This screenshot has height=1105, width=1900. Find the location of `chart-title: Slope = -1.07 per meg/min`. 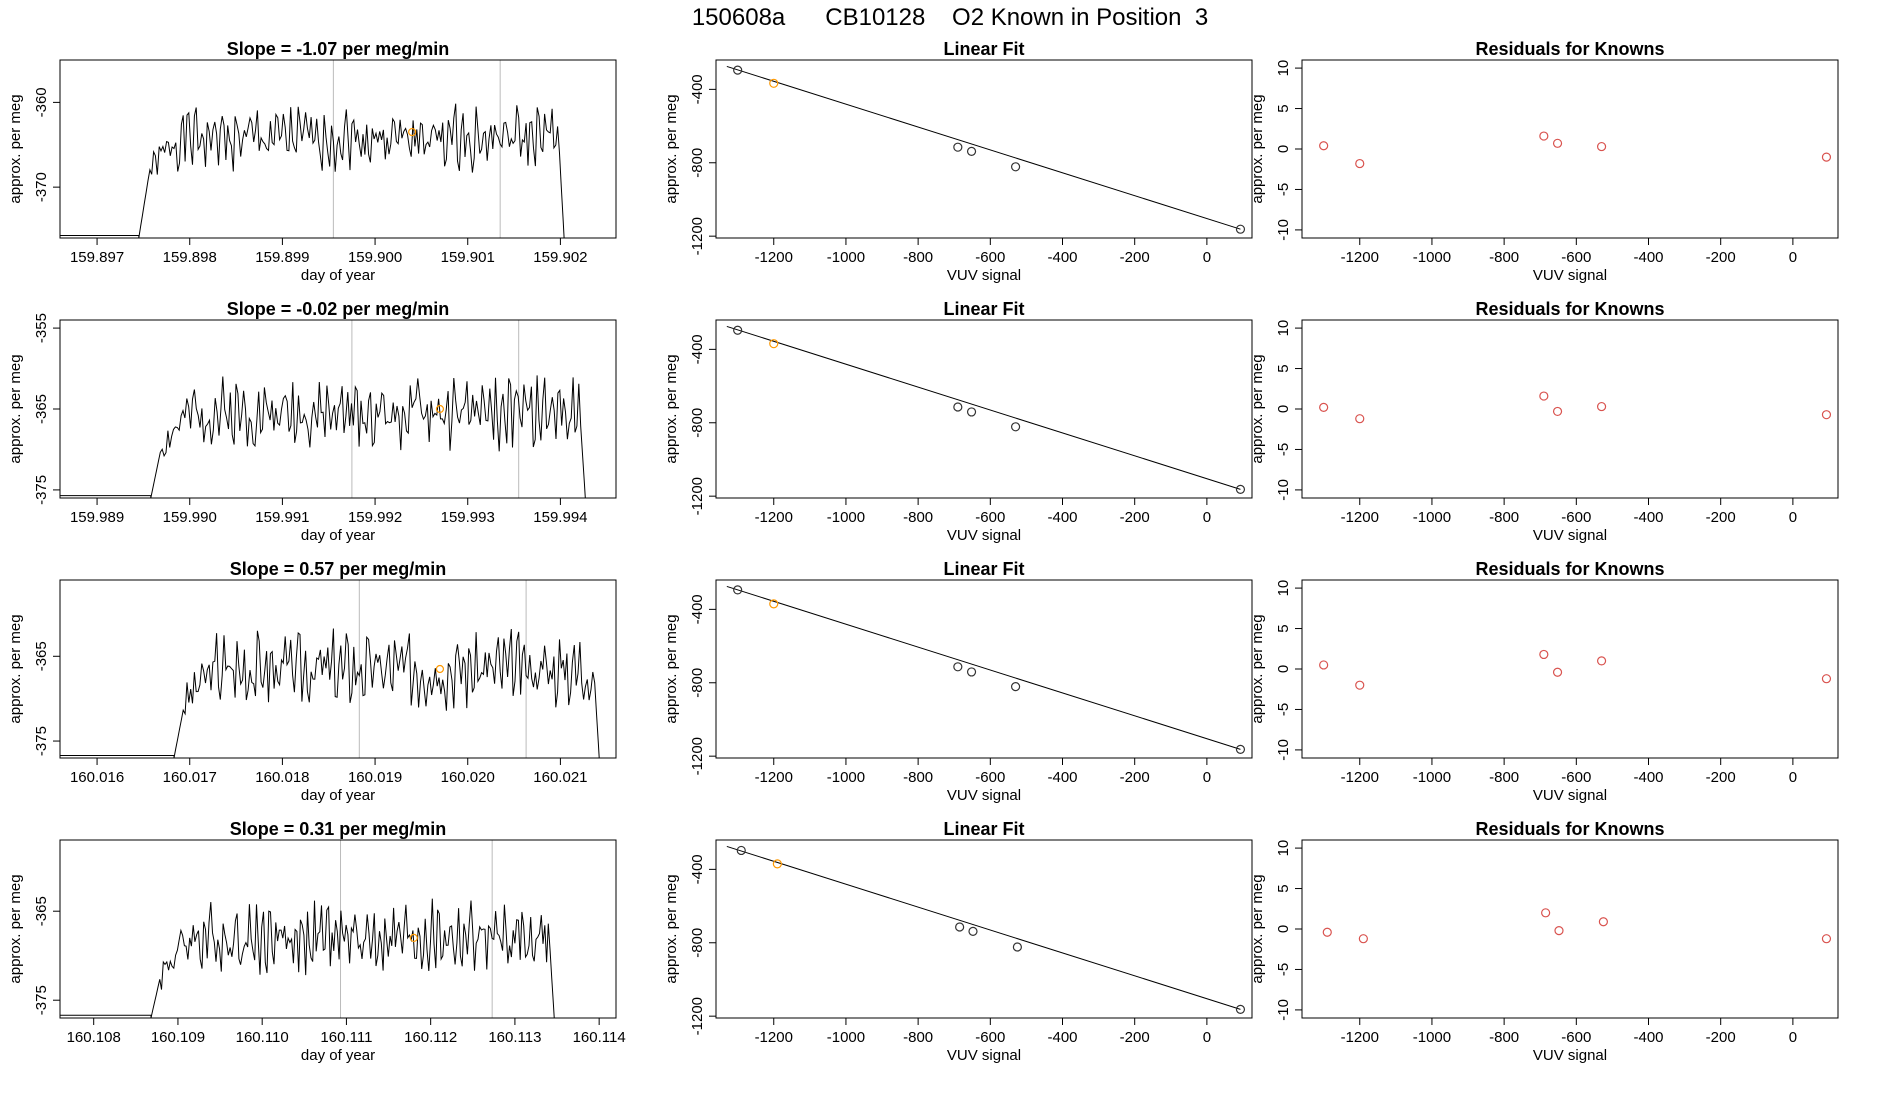

chart-title: Slope = -1.07 per meg/min is located at coordinates (338, 49).